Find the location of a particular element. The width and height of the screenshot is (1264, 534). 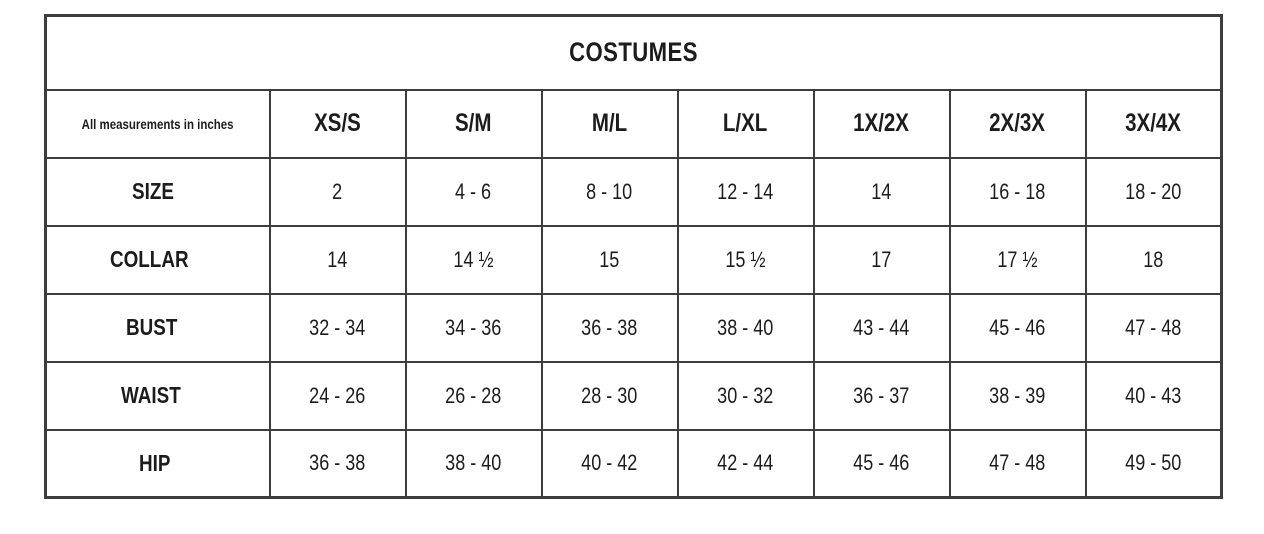

table-cell: 18 - 20 is located at coordinates (1153, 191).